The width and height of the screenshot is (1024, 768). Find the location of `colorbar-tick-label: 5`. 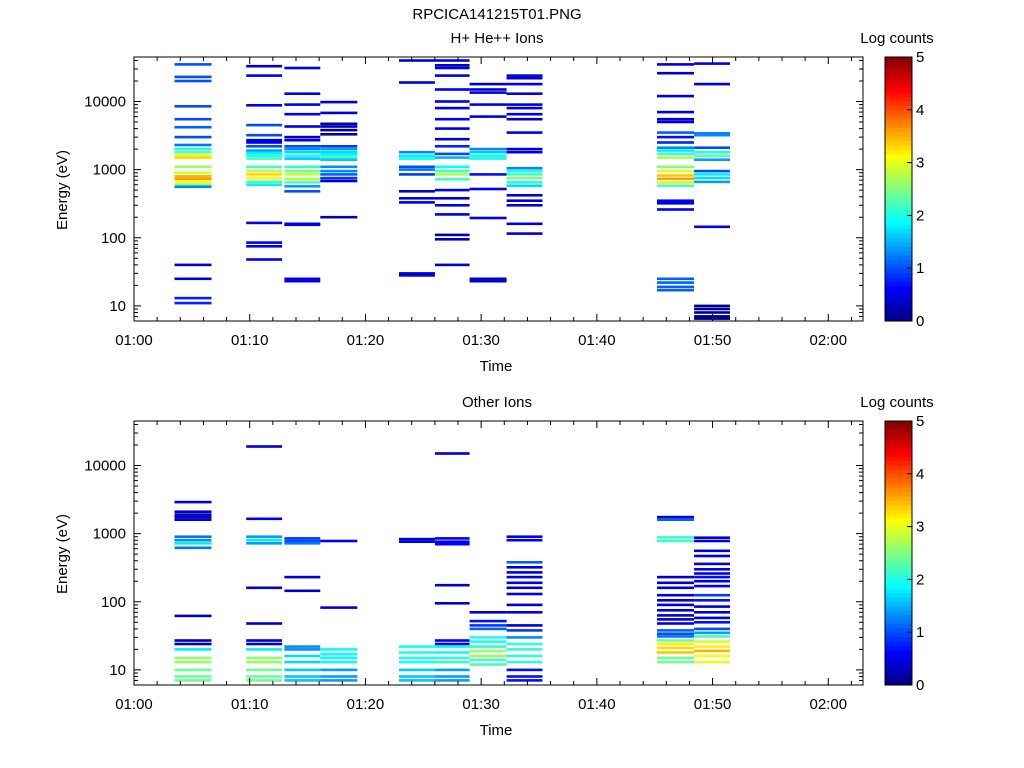

colorbar-tick-label: 5 is located at coordinates (920, 57).